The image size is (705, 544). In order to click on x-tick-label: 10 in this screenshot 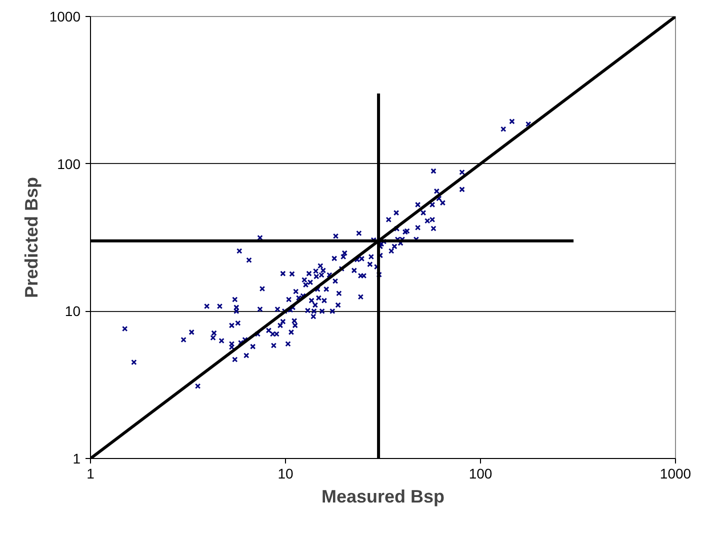, I will do `click(286, 474)`.